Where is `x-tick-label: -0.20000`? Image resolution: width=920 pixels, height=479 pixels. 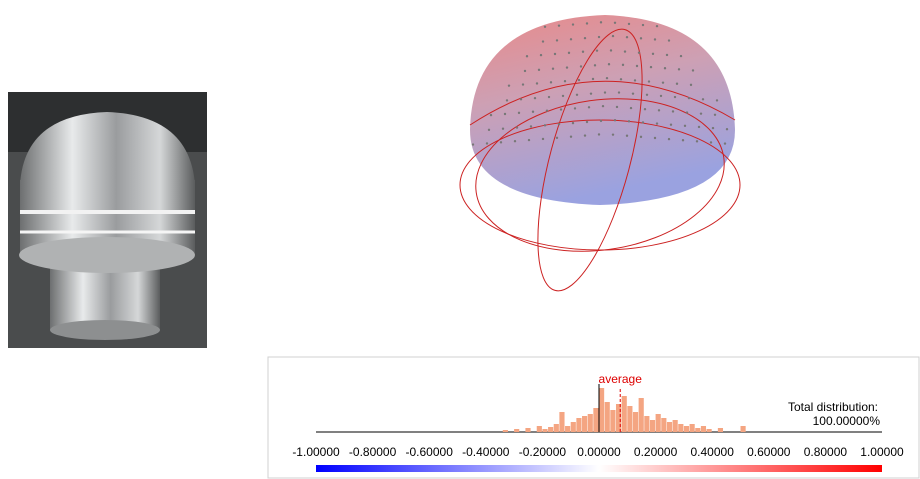
x-tick-label: -0.20000 is located at coordinates (543, 452).